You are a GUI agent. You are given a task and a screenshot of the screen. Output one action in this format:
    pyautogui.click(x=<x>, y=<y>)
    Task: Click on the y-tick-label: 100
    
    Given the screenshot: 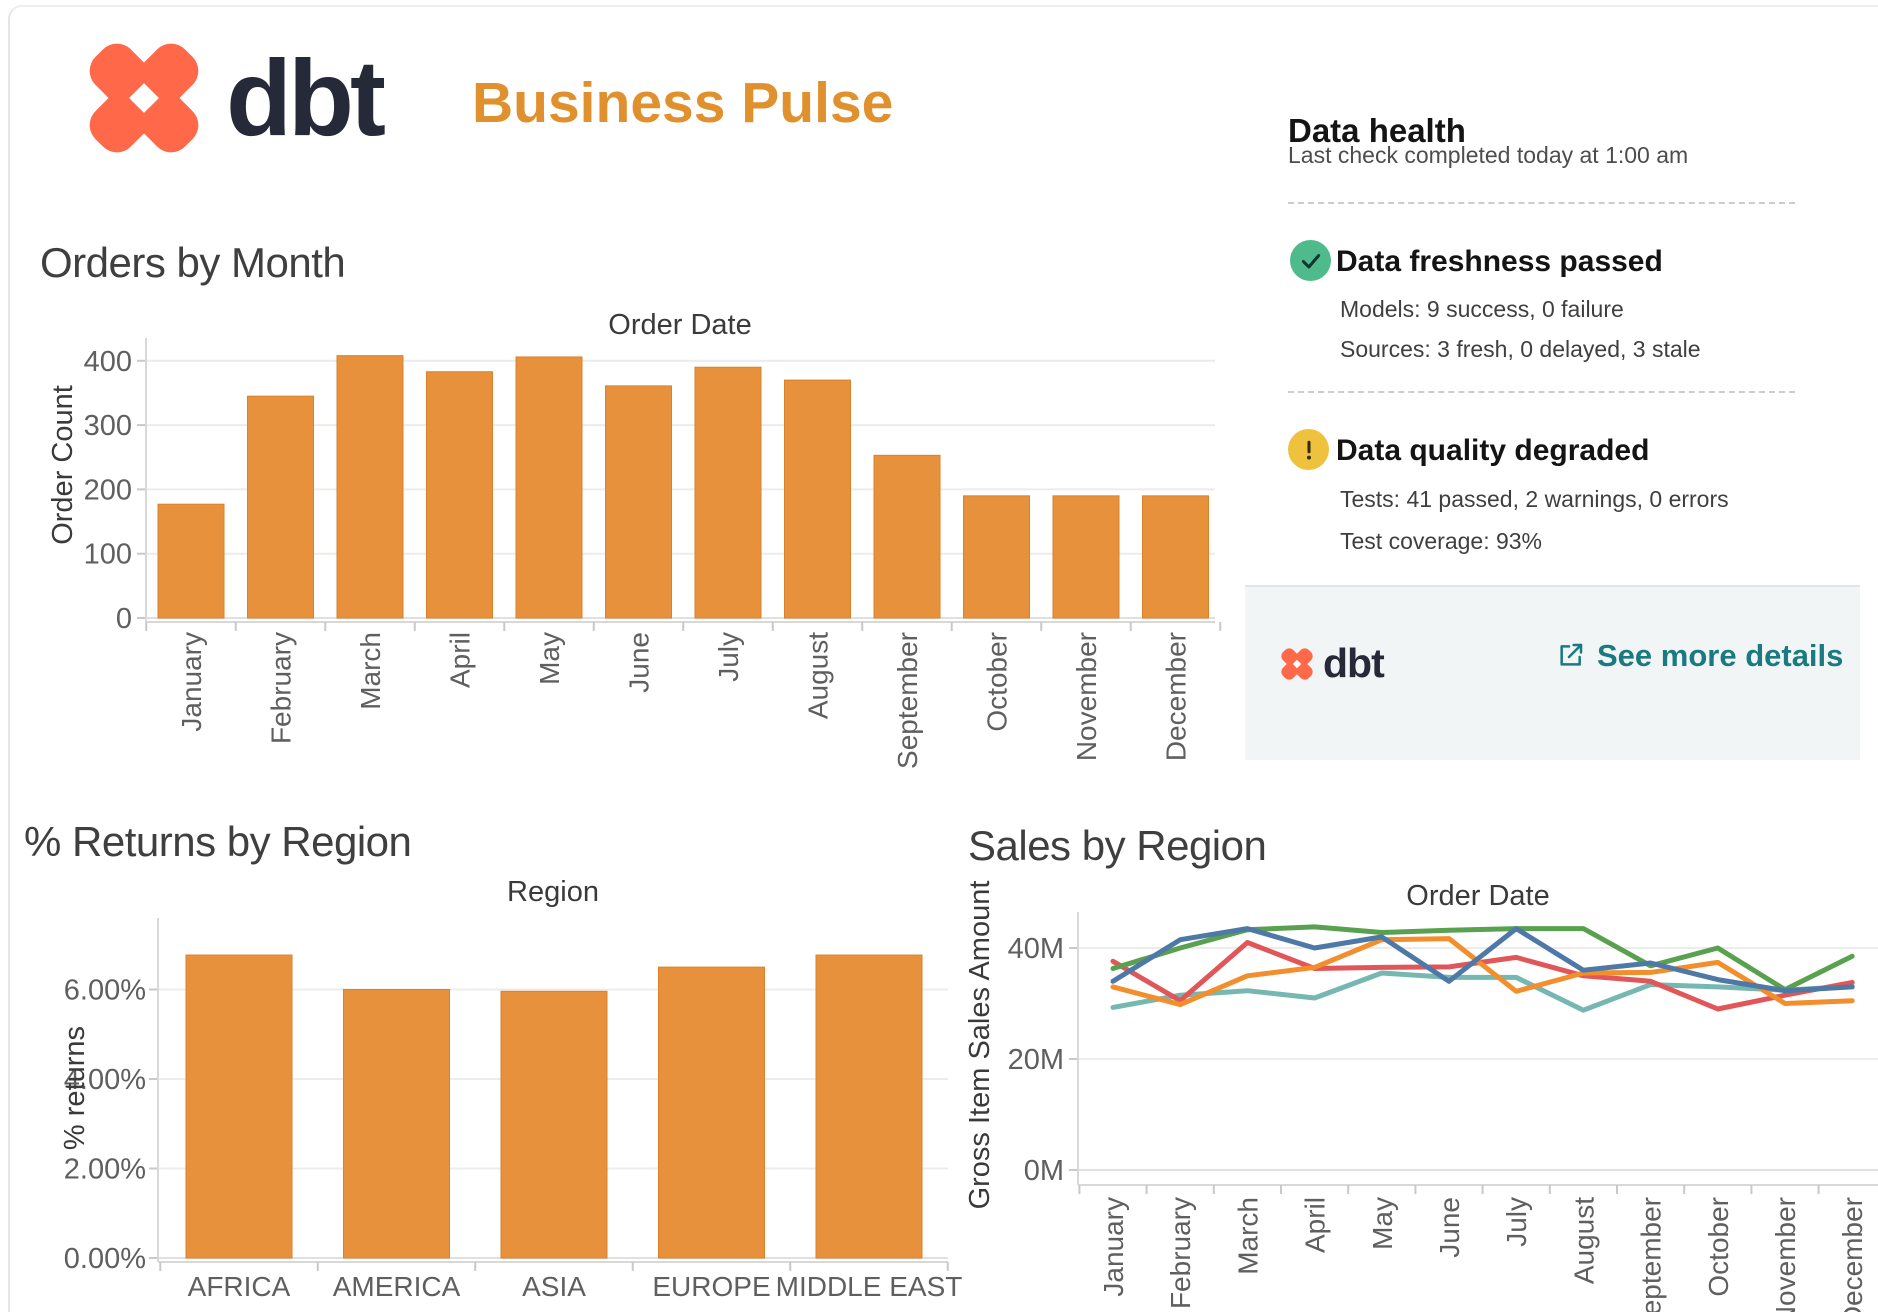 What is the action you would take?
    pyautogui.click(x=108, y=555)
    